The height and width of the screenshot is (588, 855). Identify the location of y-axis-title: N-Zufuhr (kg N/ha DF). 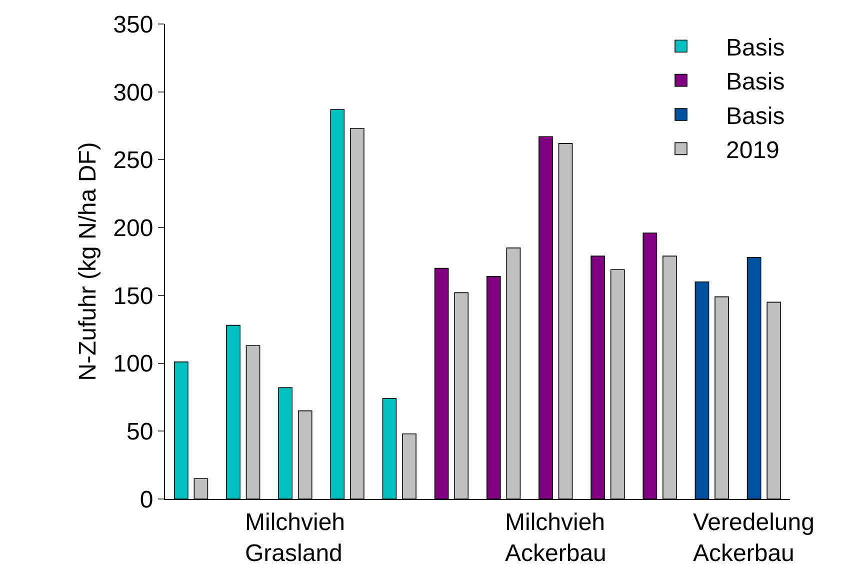
(88, 261).